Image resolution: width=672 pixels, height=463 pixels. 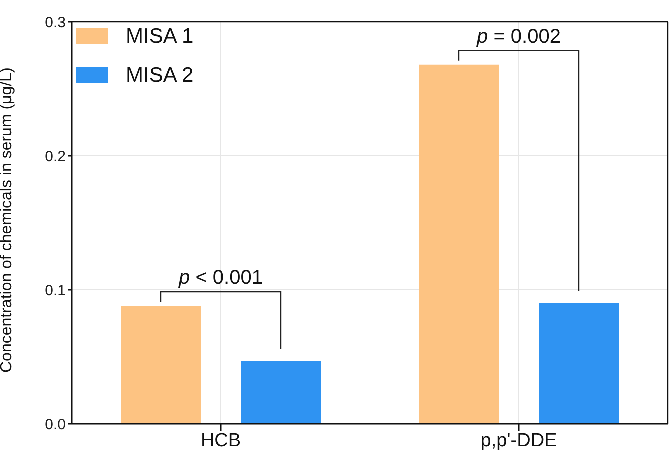 What do you see at coordinates (220, 278) in the screenshot?
I see `annotation: p < 0.001` at bounding box center [220, 278].